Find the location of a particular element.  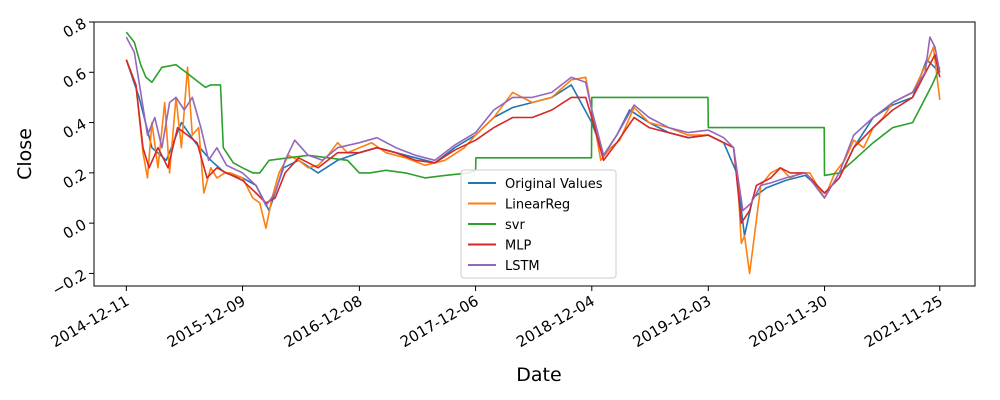

legend-label: LSTM is located at coordinates (522, 266).